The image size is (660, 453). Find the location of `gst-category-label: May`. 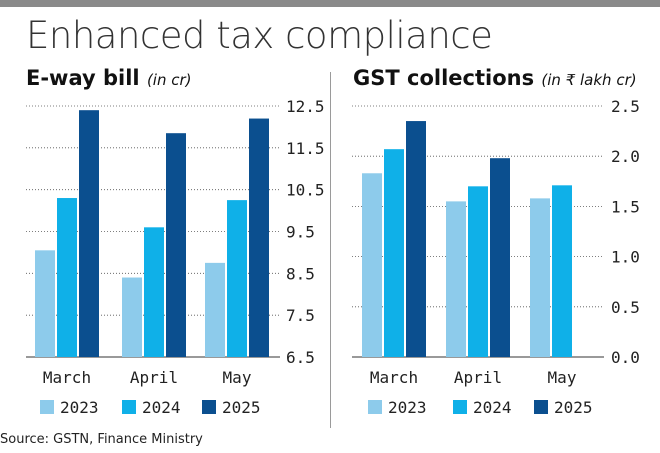

gst-category-label: May is located at coordinates (562, 377).